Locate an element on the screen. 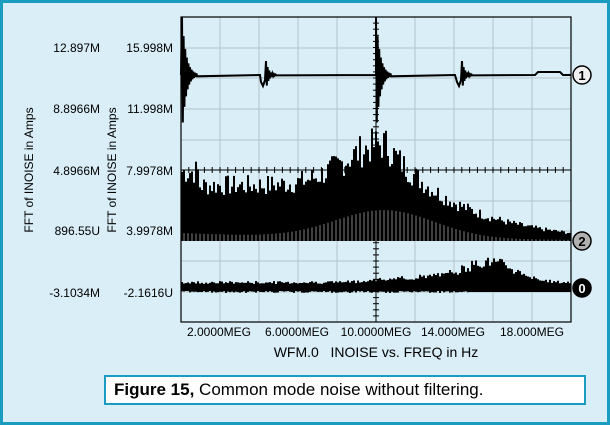 The width and height of the screenshot is (610, 425). y1-tick: 896.55U is located at coordinates (77, 231).